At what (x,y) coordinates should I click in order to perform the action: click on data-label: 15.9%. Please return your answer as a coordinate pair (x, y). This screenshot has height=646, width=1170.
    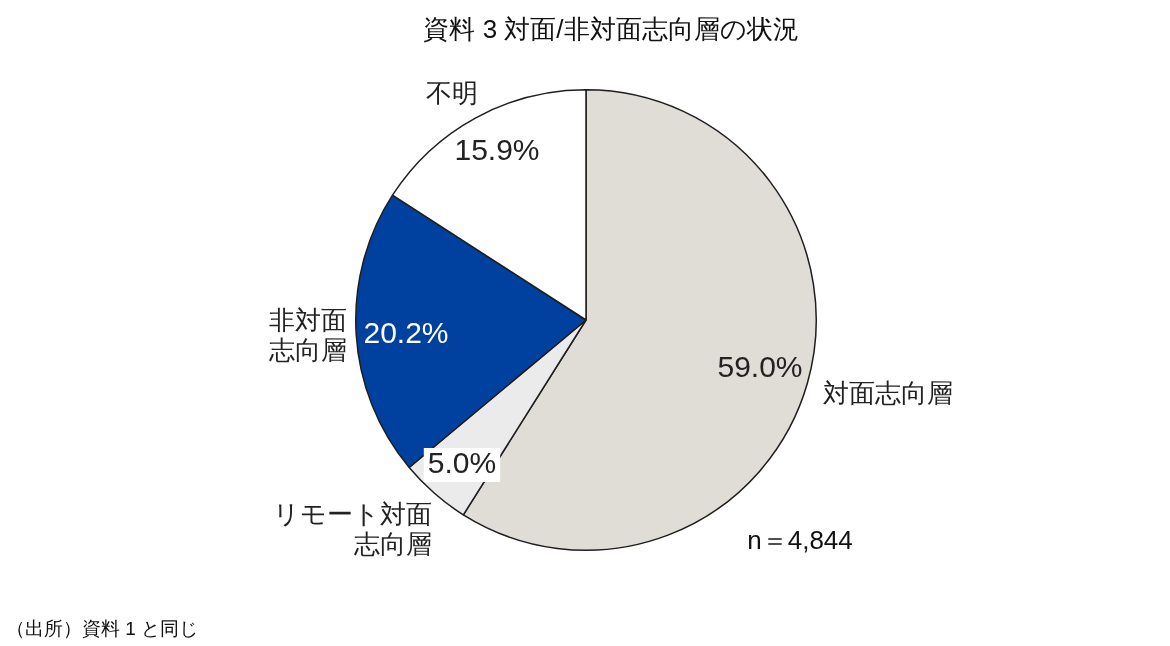
    Looking at the image, I should click on (497, 150).